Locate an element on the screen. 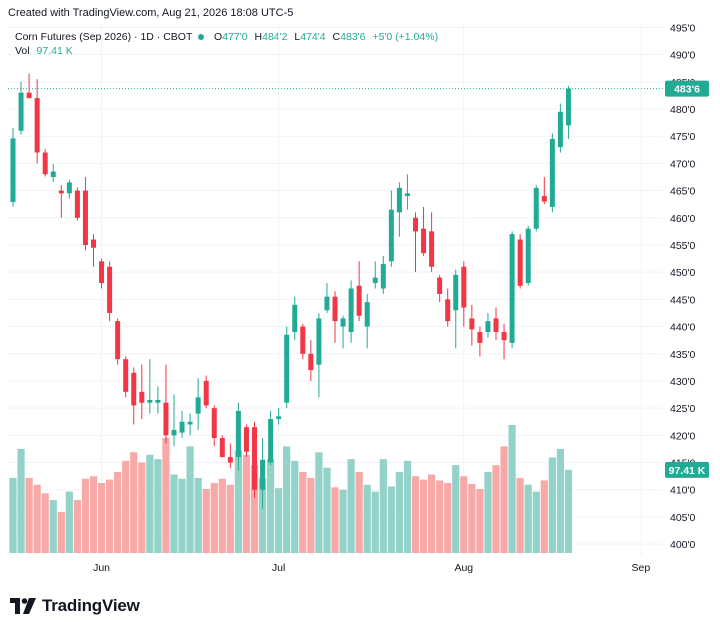 The height and width of the screenshot is (632, 720). legend-open-label: O is located at coordinates (218, 37).